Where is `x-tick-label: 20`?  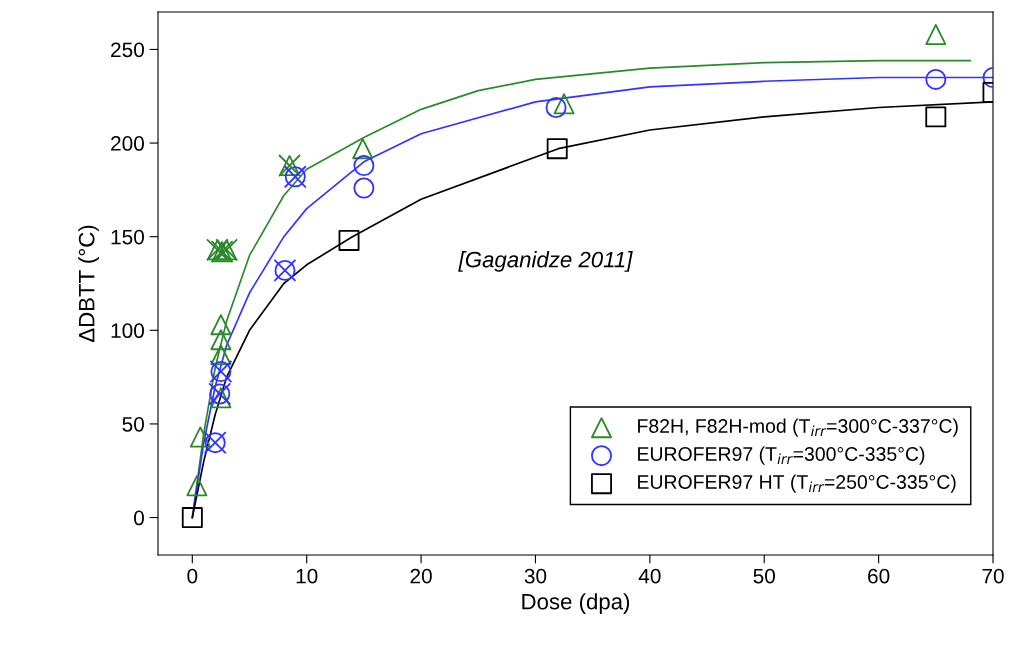 x-tick-label: 20 is located at coordinates (421, 576).